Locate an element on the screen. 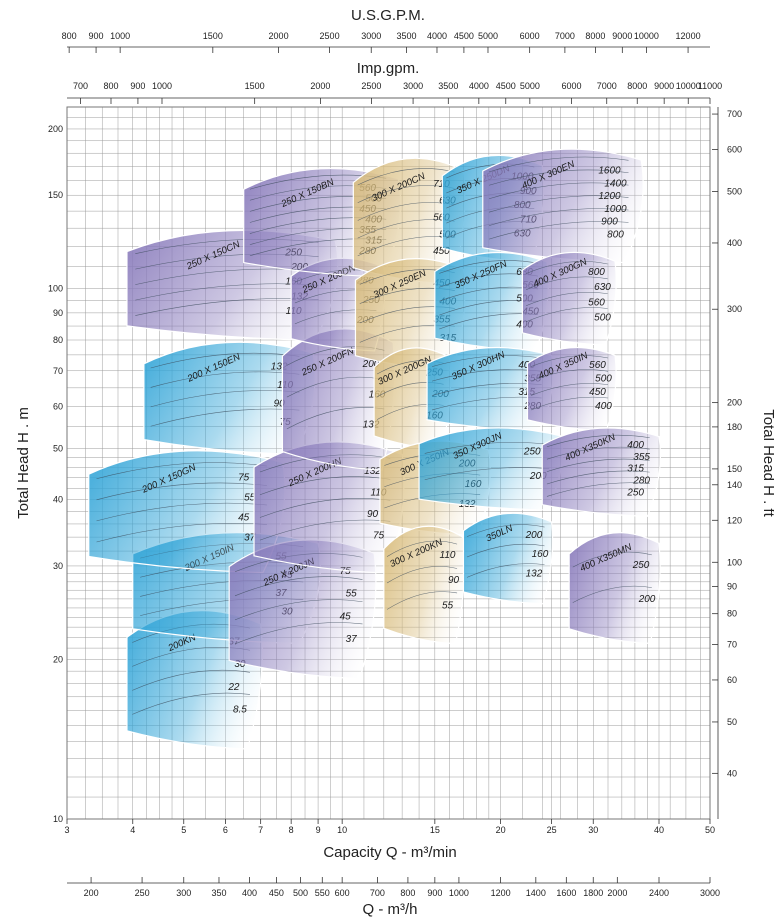 The width and height of the screenshot is (774, 923). tick-label: 7 is located at coordinates (260, 830).